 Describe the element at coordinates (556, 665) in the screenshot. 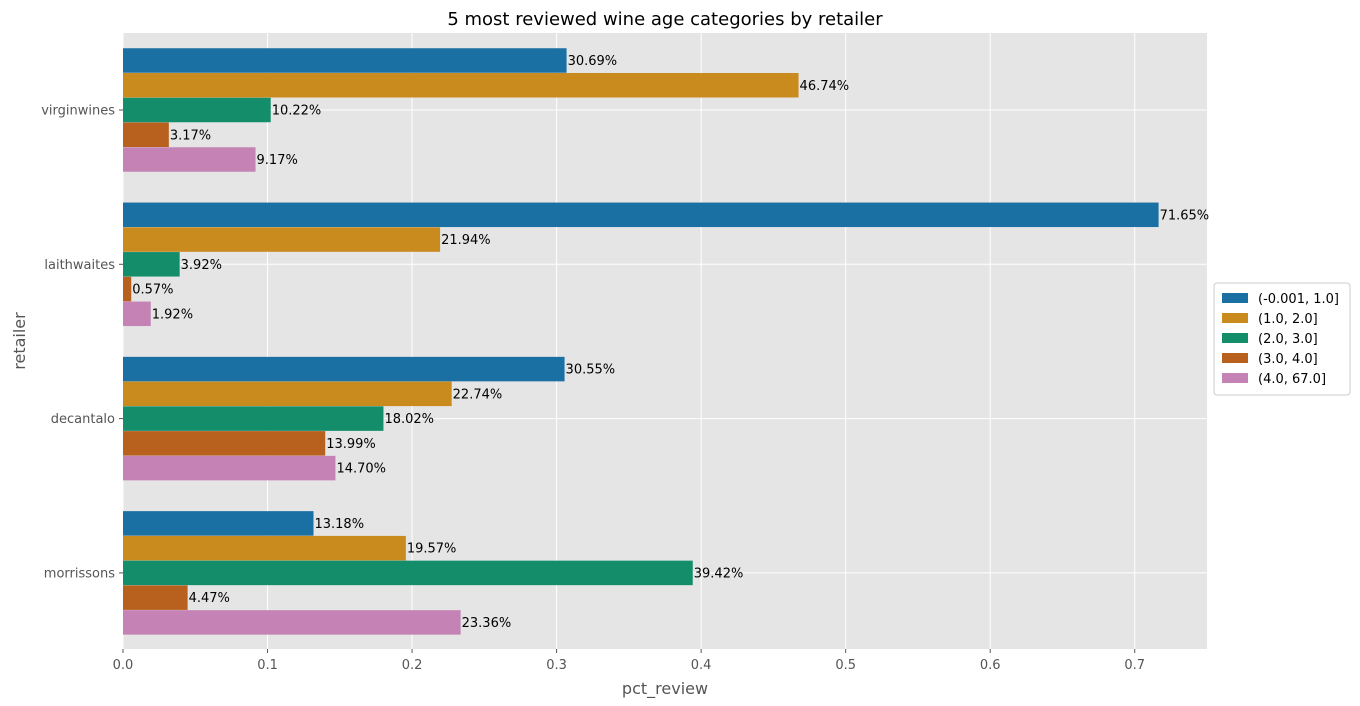

I see `x-tick-label: 0.3` at that location.